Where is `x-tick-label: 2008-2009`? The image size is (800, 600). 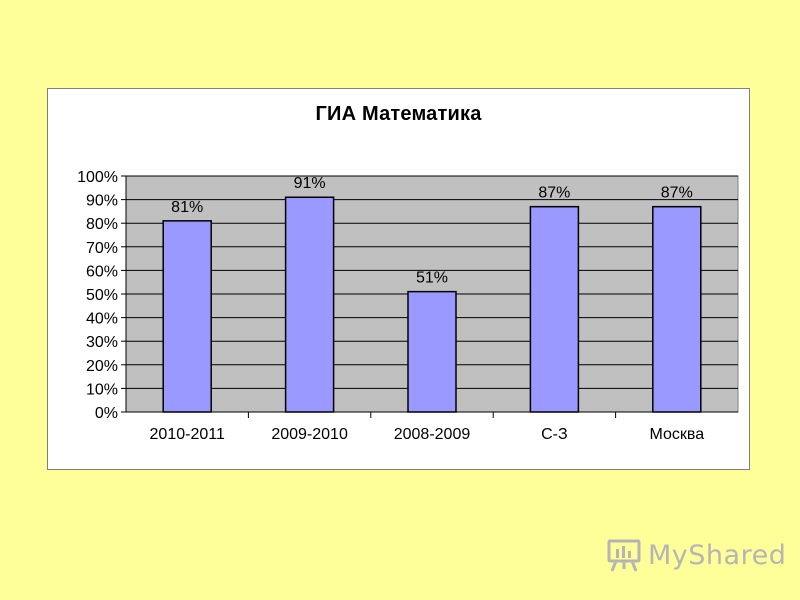
x-tick-label: 2008-2009 is located at coordinates (432, 434).